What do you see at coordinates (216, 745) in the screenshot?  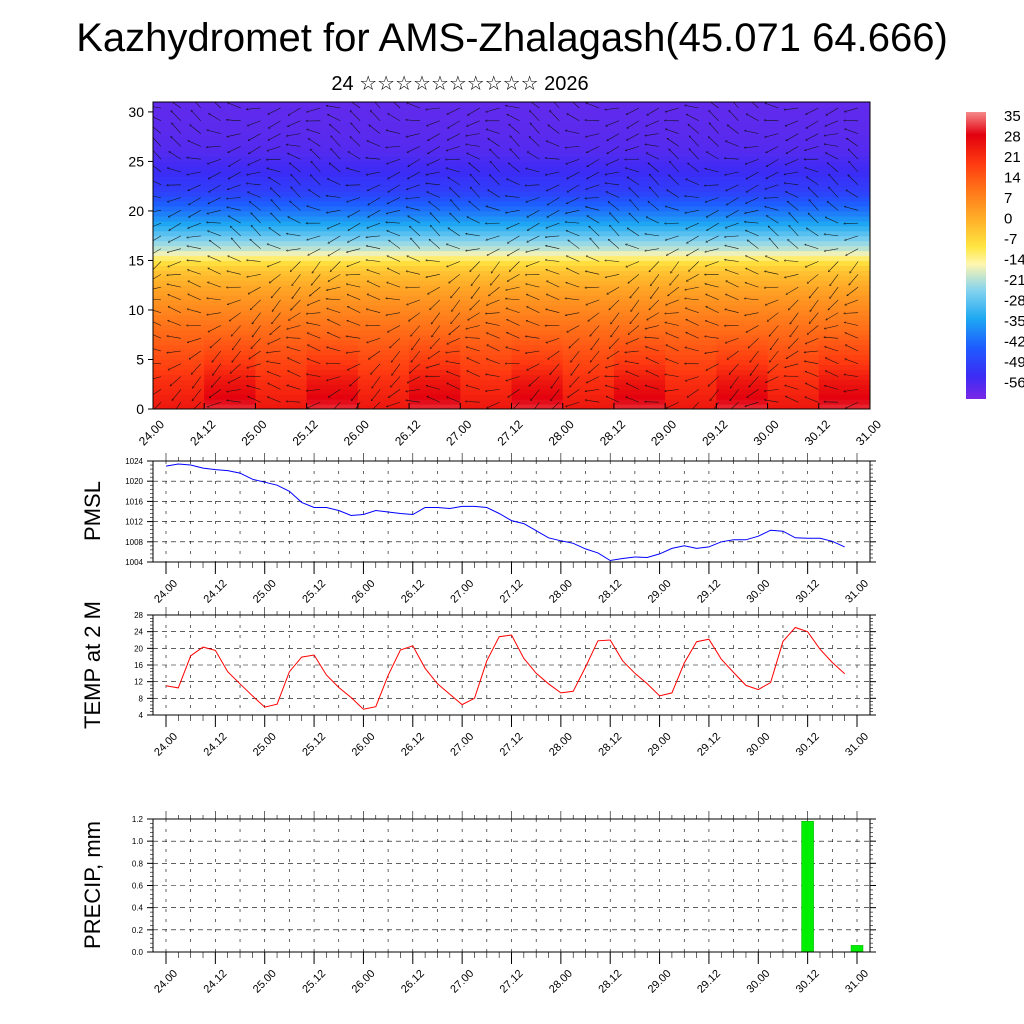 I see `x-tick-label: 24.12` at bounding box center [216, 745].